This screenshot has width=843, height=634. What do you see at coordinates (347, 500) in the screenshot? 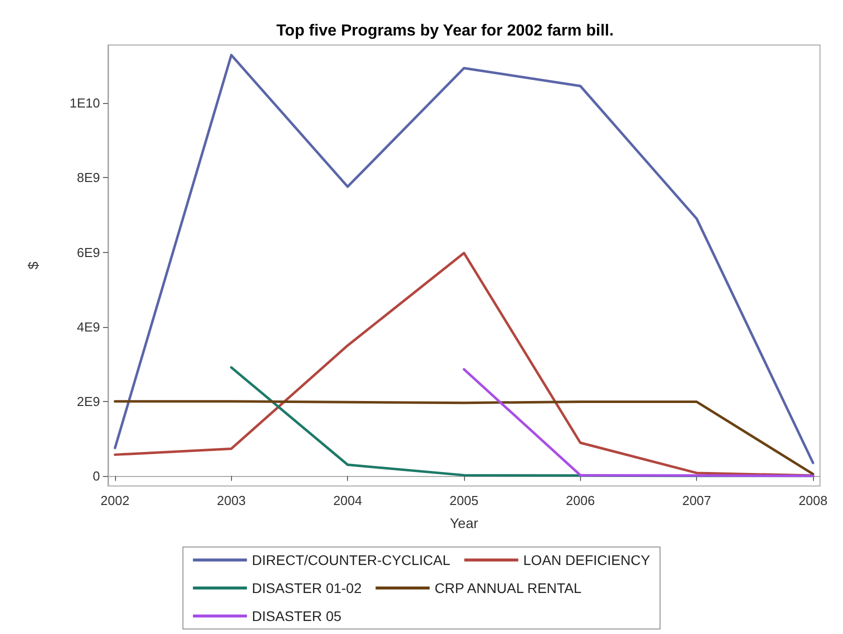
I see `x-tick-label: 2004` at bounding box center [347, 500].